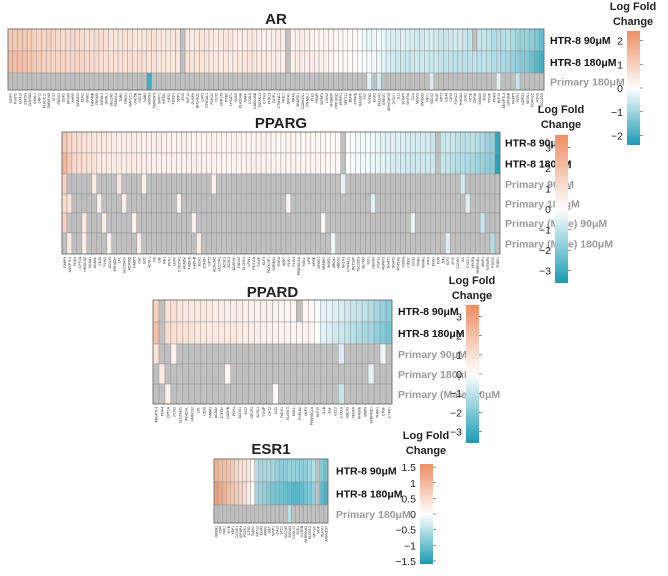 The width and height of the screenshot is (668, 576). Describe the element at coordinates (422, 499) in the screenshot. I see `colorbar: Log Fold Change 1.5 1 0.5 0 −0.5 −1 −1.5` at that location.